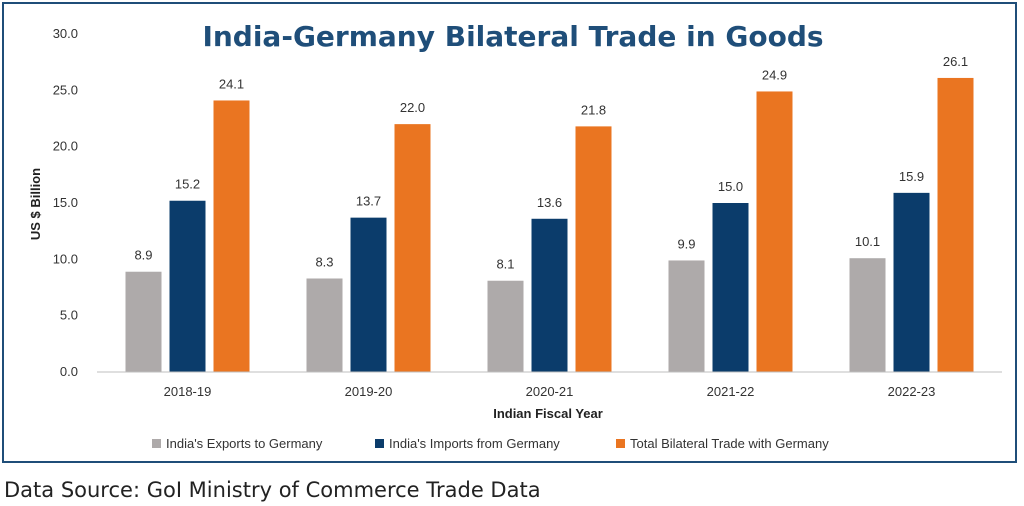  I want to click on bar-value-label: 13.7, so click(368, 201).